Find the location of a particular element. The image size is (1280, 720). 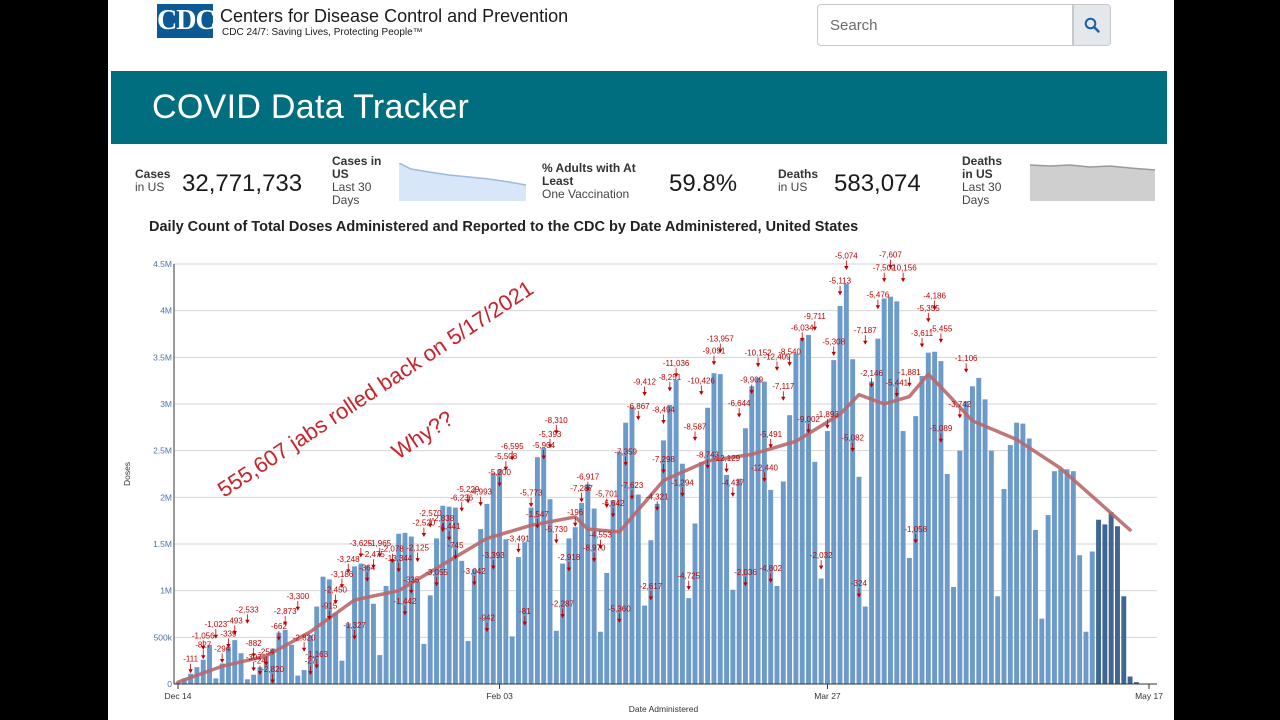

annotation-label: -2,475 is located at coordinates (373, 554).